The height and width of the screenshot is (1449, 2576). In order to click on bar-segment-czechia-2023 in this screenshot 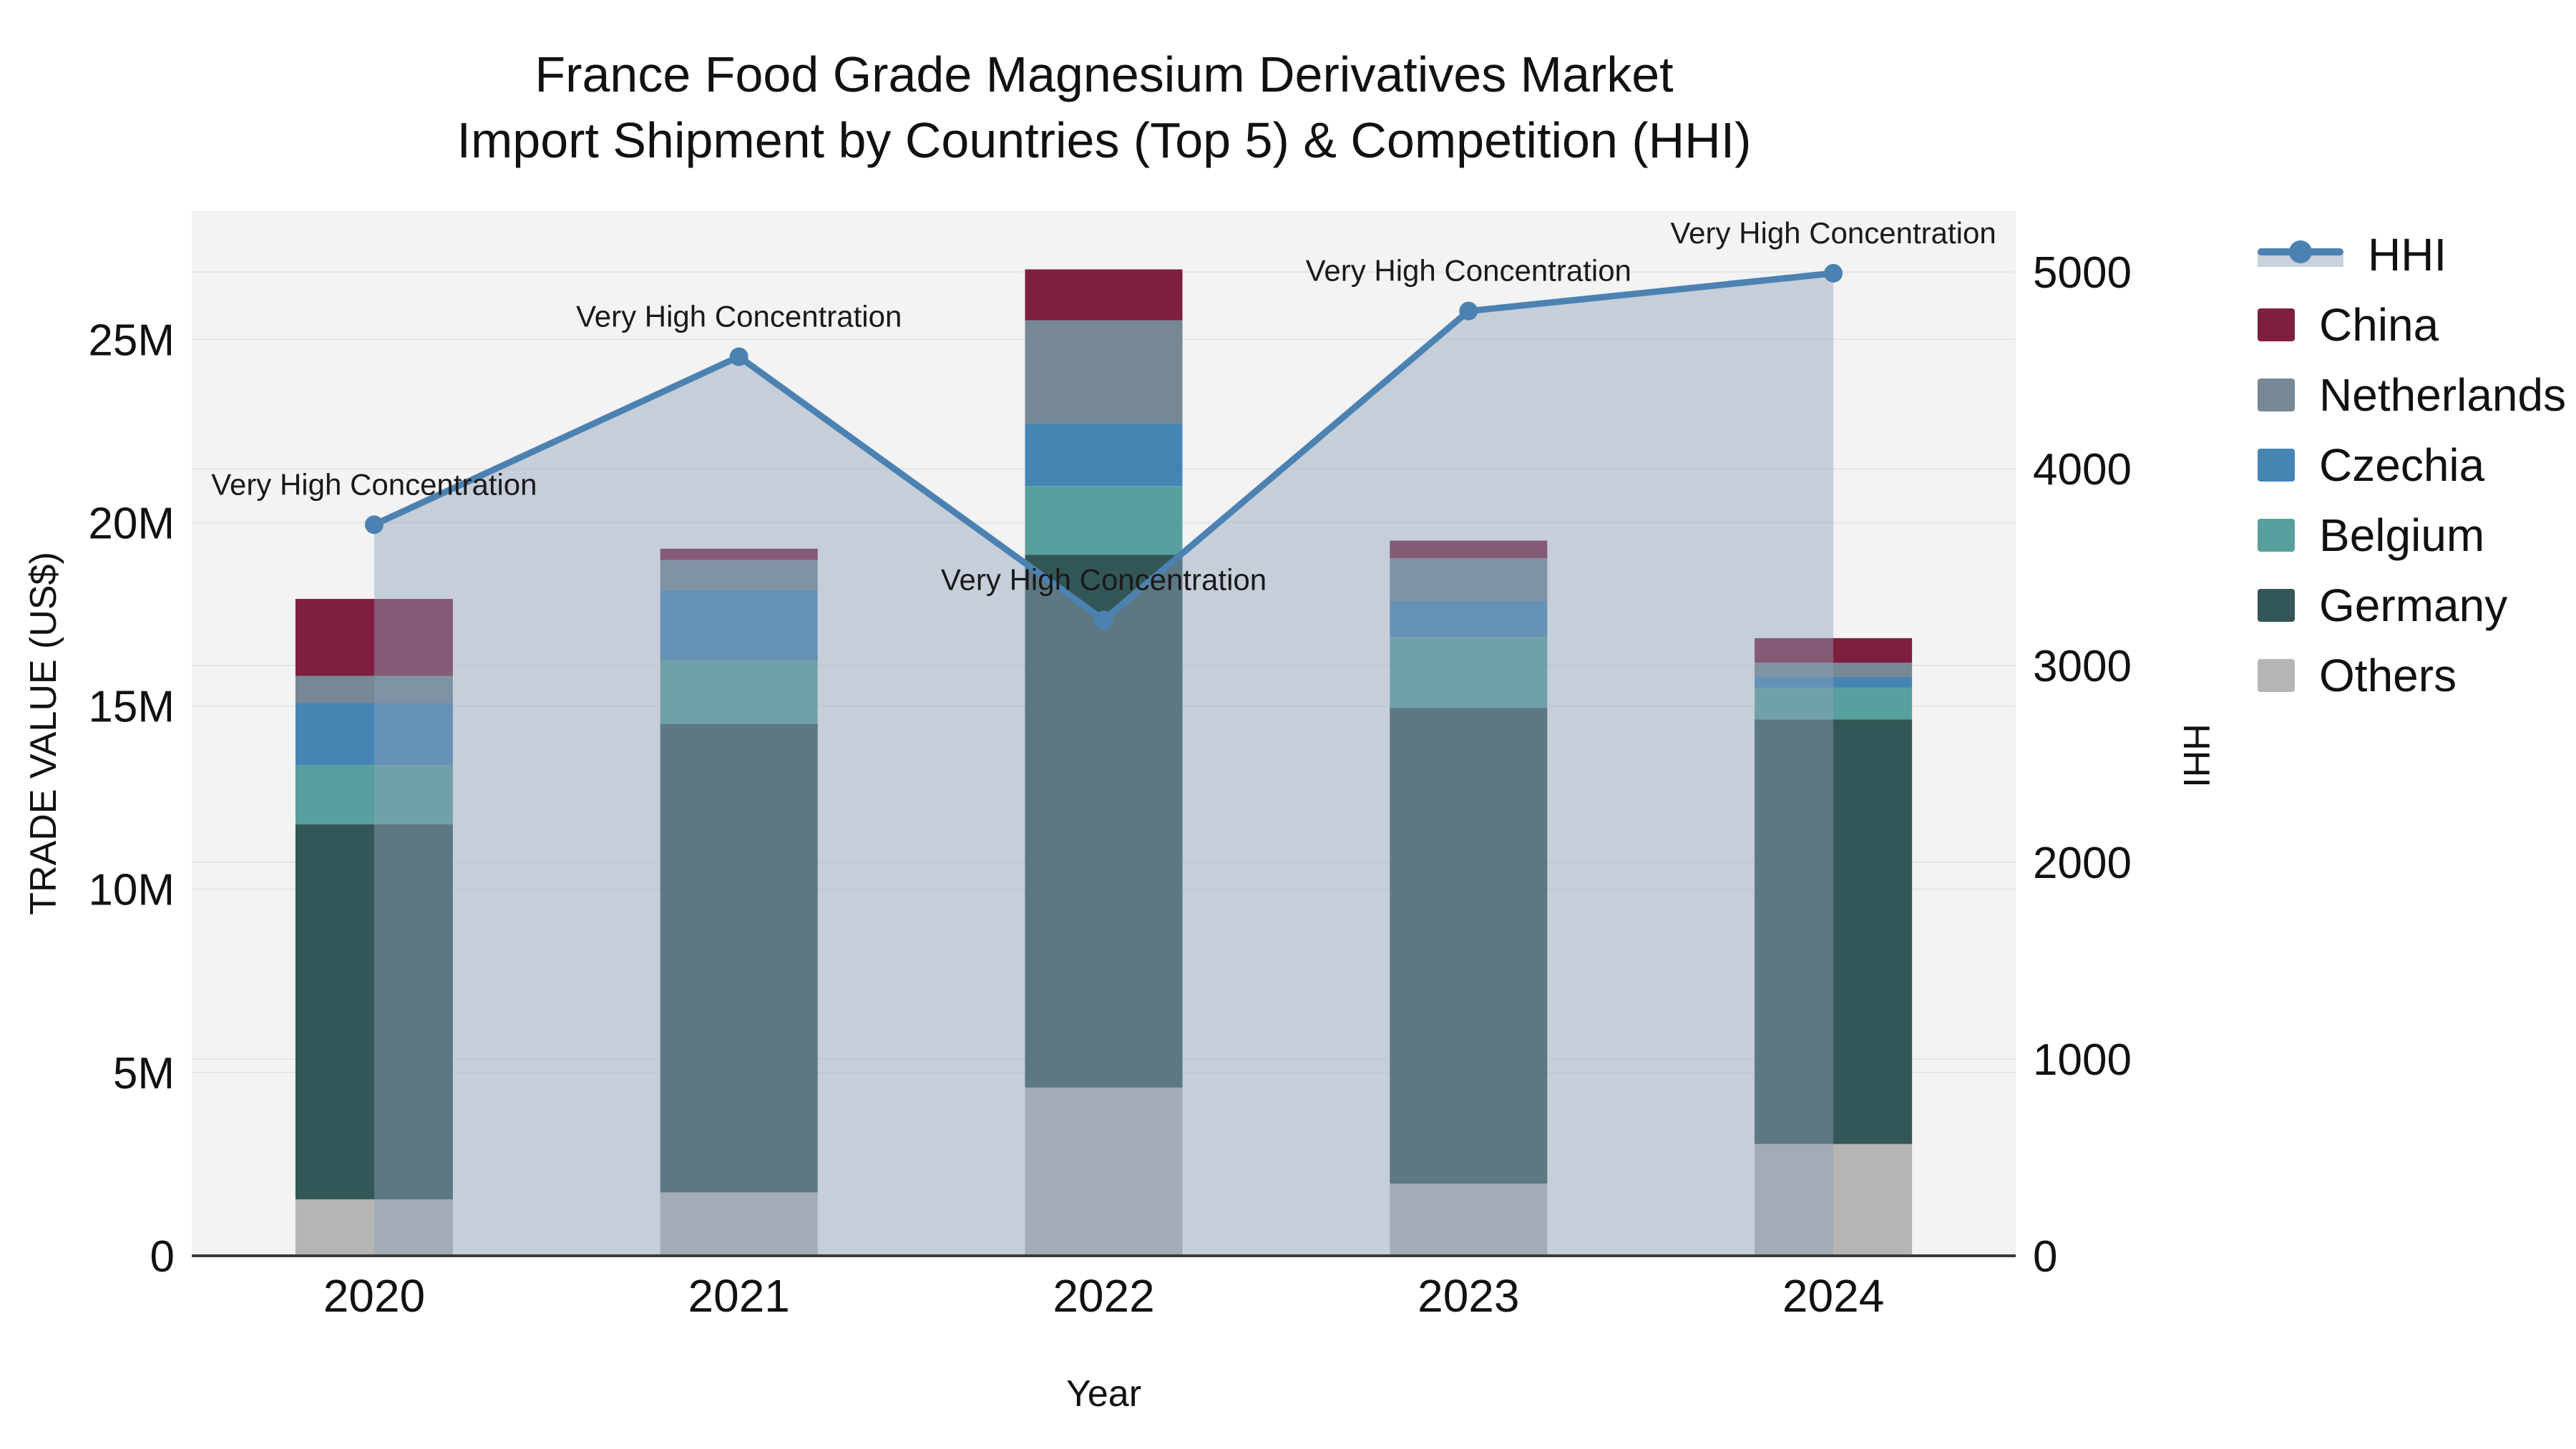, I will do `click(1469, 619)`.